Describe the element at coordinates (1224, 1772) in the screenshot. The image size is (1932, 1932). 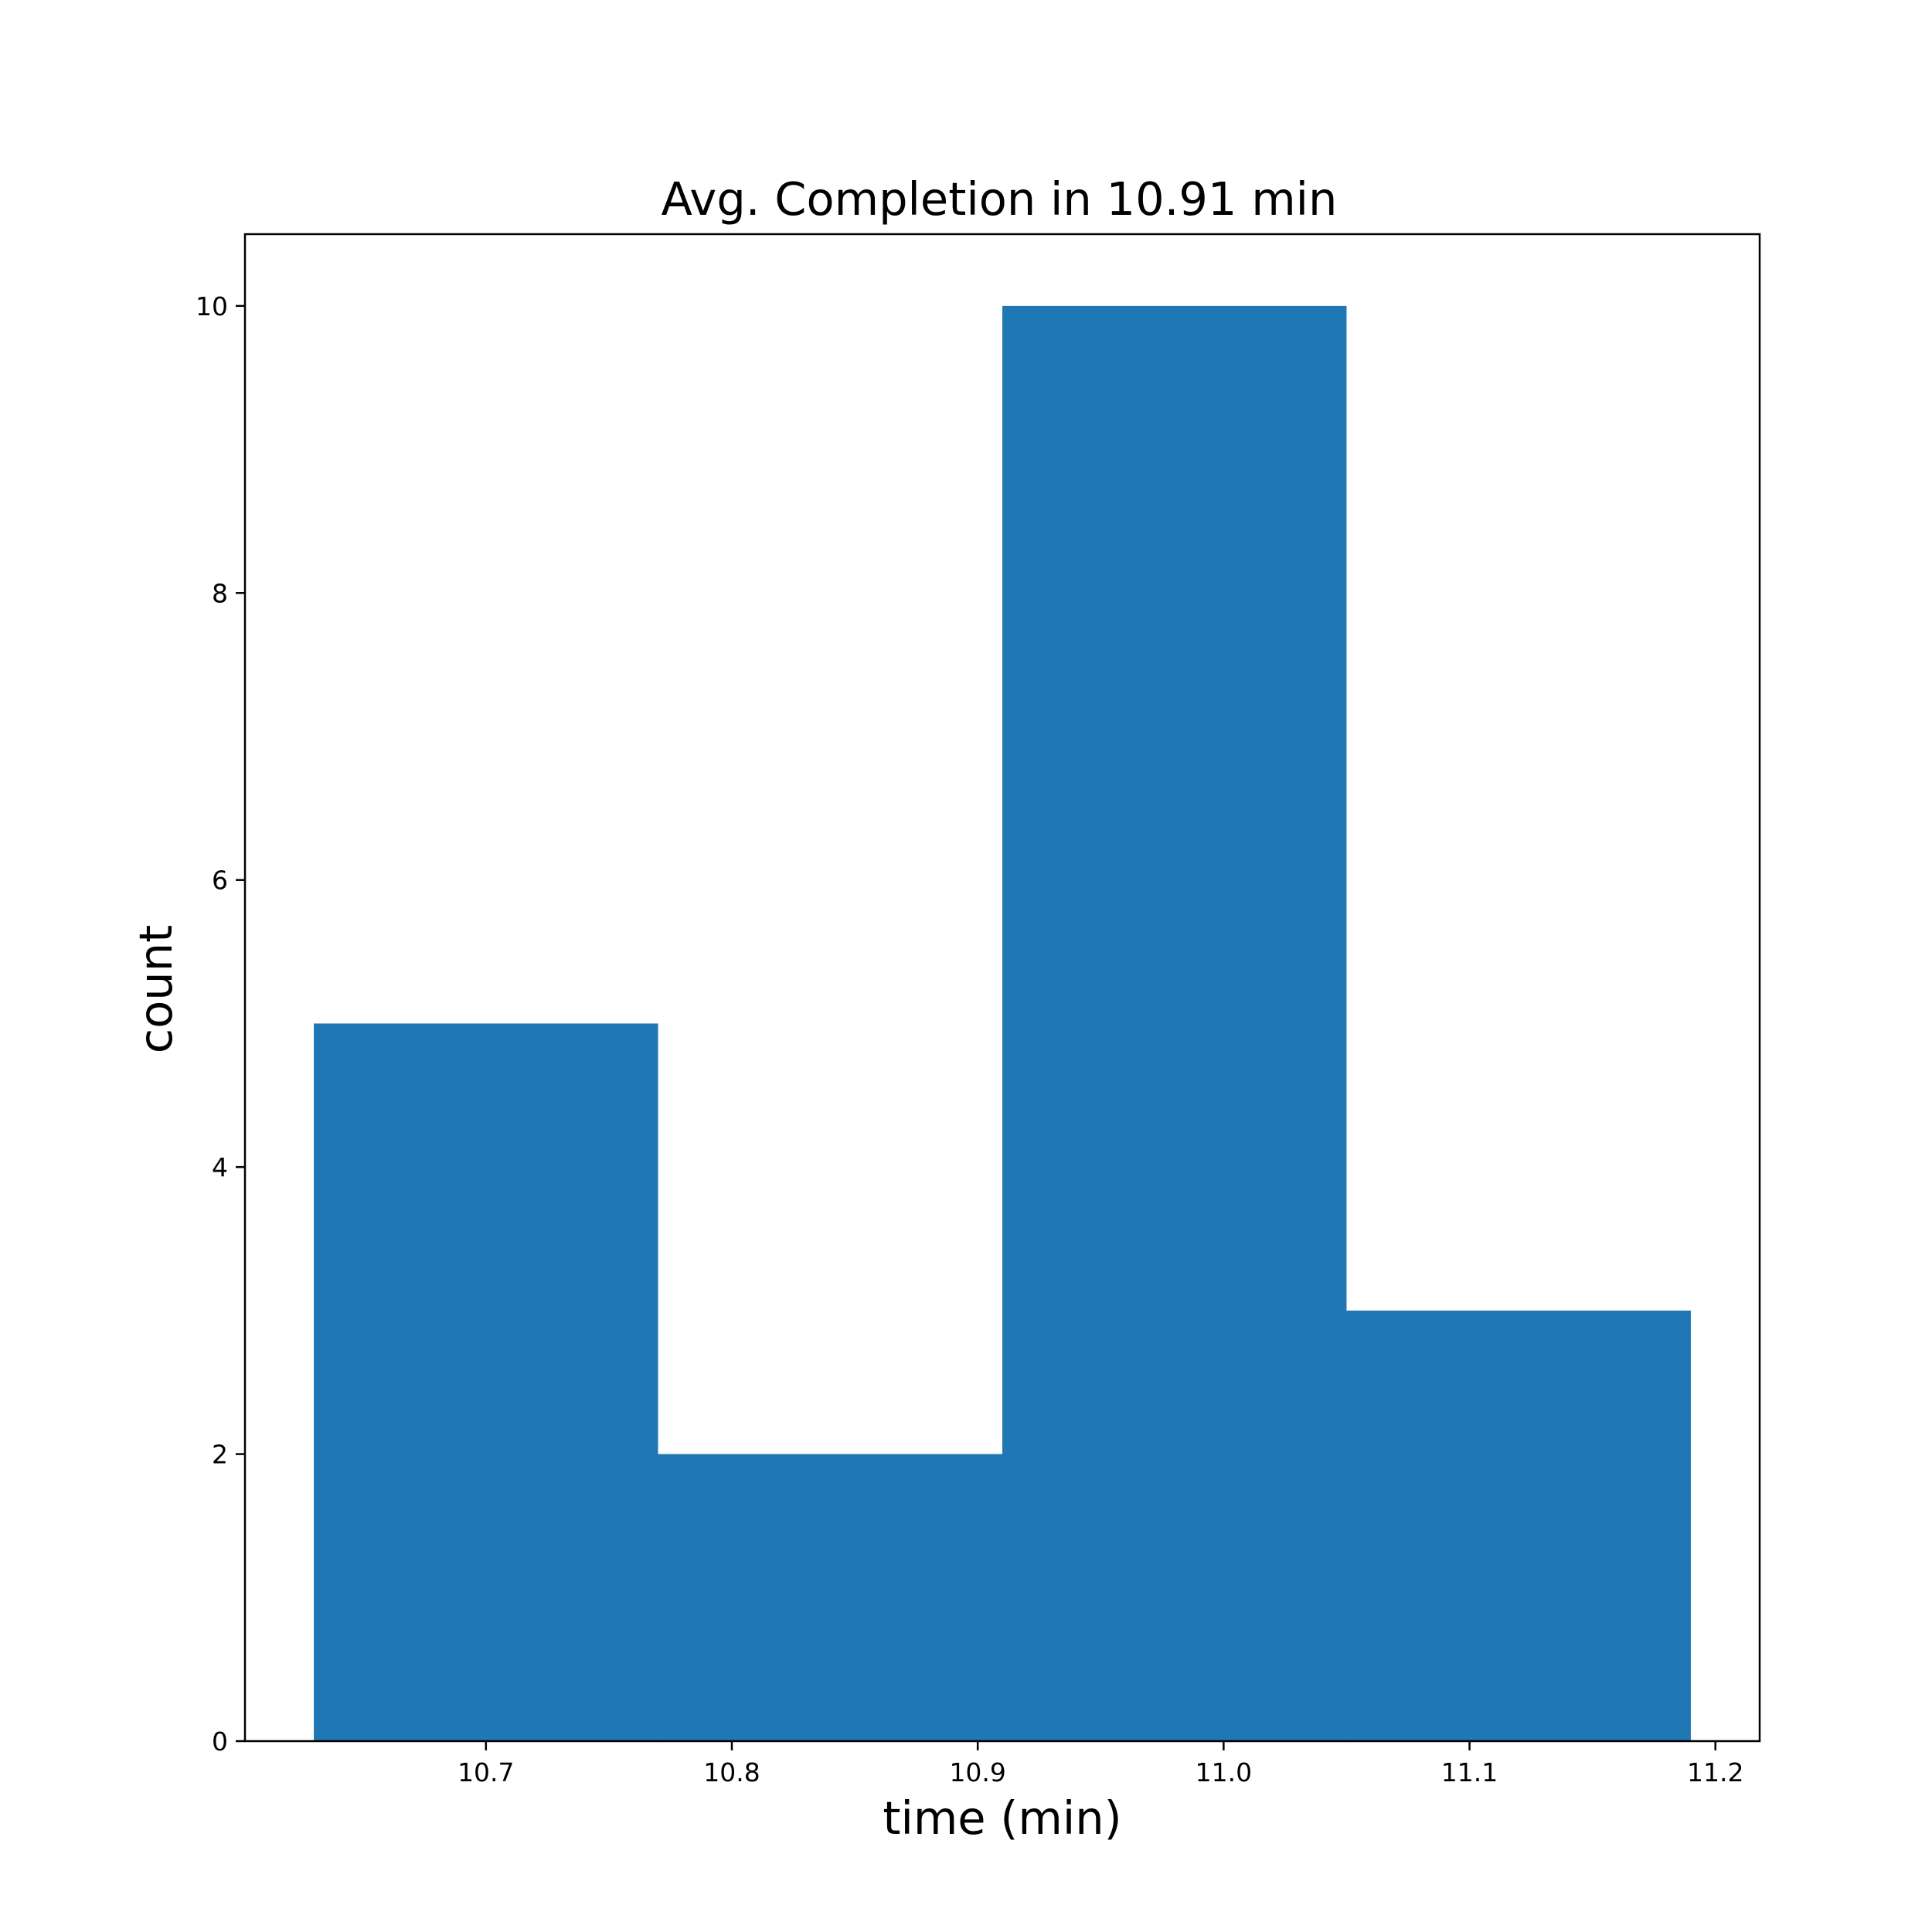
I see `x-tick-label-4: 11.0` at that location.